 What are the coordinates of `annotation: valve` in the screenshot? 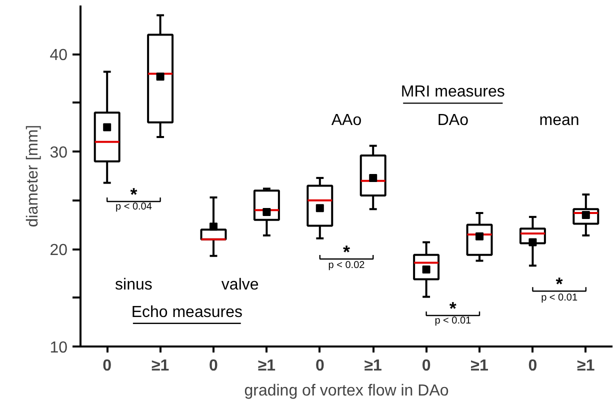 It's located at (240, 285).